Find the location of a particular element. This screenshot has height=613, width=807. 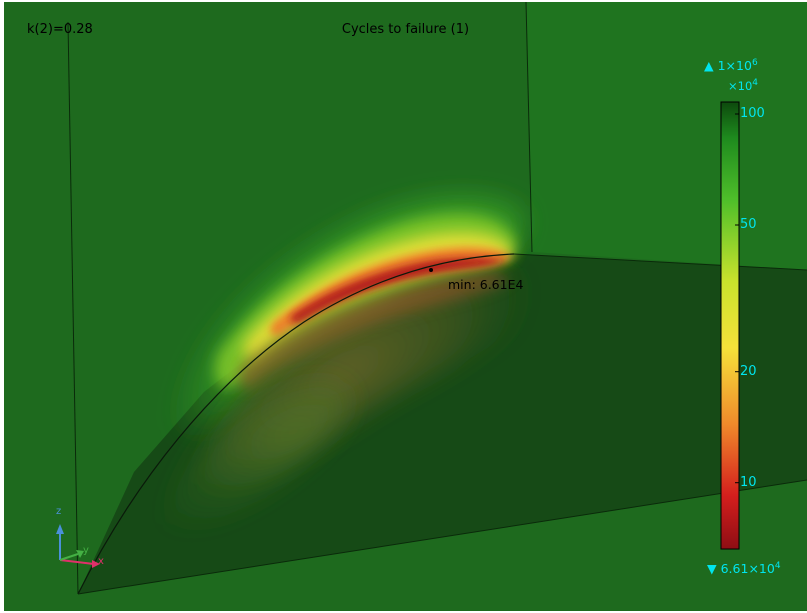

colorbar-min-base: 6.61×10 is located at coordinates (747, 569).